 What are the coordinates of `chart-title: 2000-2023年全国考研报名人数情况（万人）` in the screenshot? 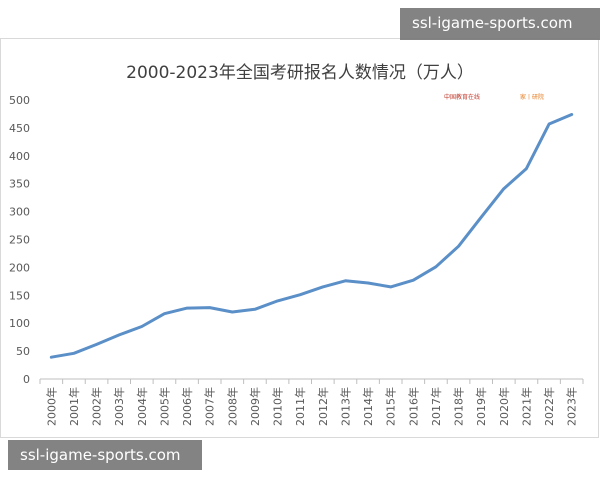 It's located at (300, 73).